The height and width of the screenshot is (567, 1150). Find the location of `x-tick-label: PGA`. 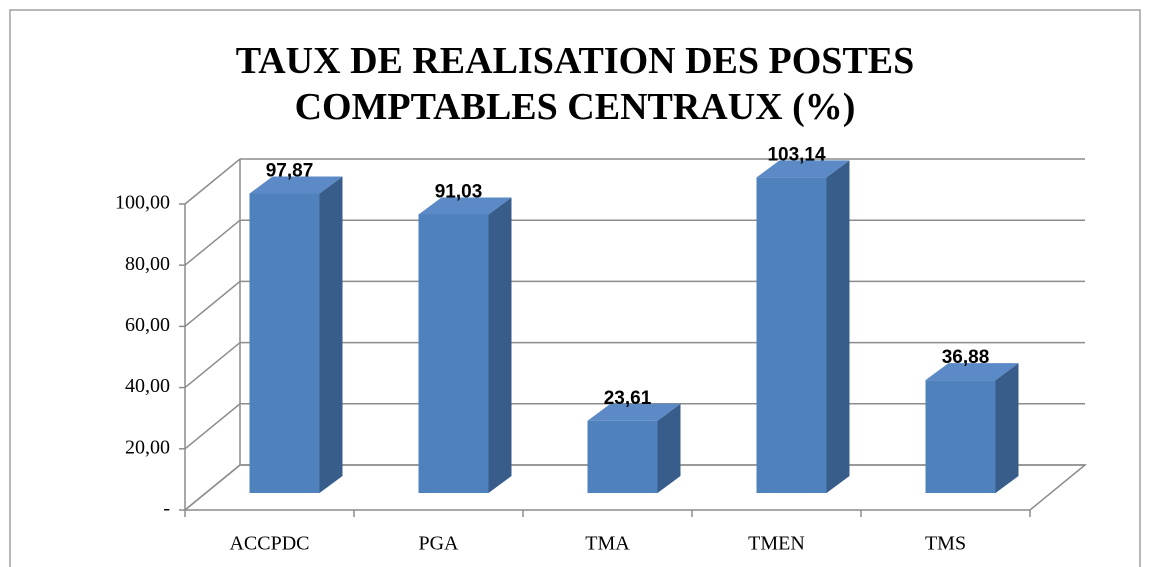

x-tick-label: PGA is located at coordinates (438, 544).